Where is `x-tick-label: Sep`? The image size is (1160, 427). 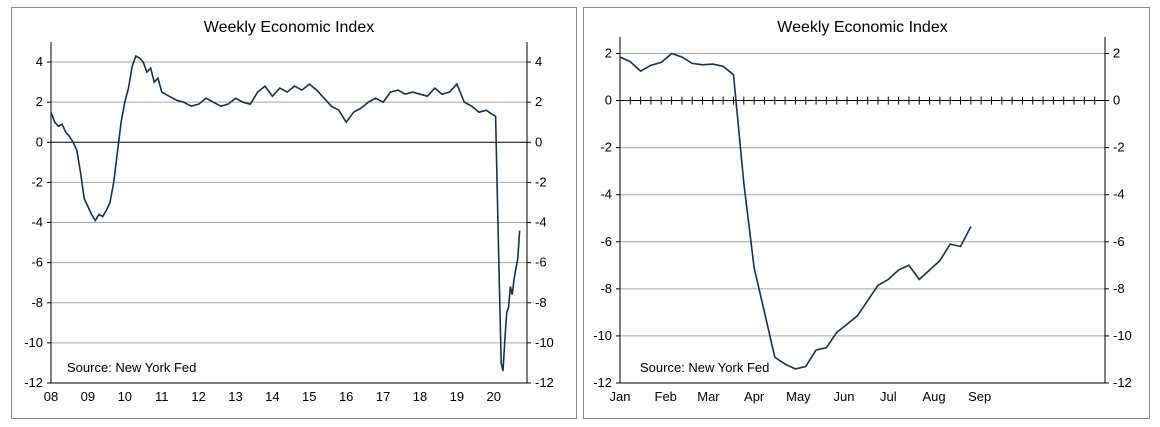
x-tick-label: Sep is located at coordinates (979, 396).